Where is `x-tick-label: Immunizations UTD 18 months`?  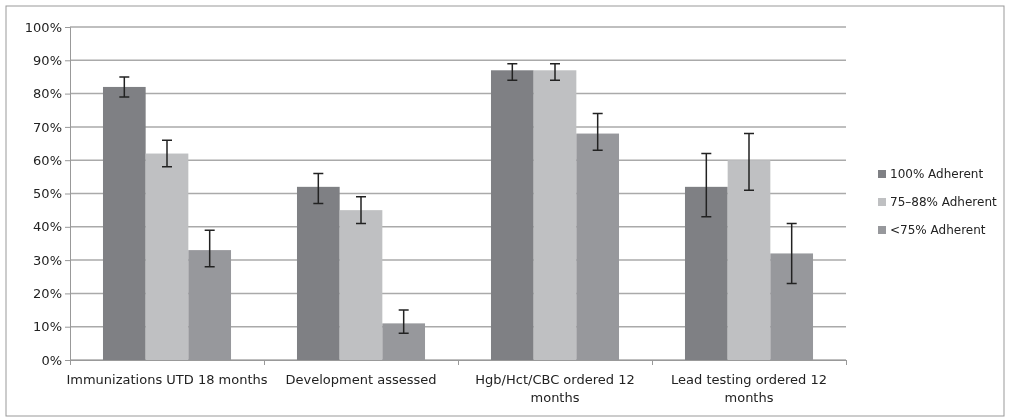 x-tick-label: Immunizations UTD 18 months is located at coordinates (167, 379).